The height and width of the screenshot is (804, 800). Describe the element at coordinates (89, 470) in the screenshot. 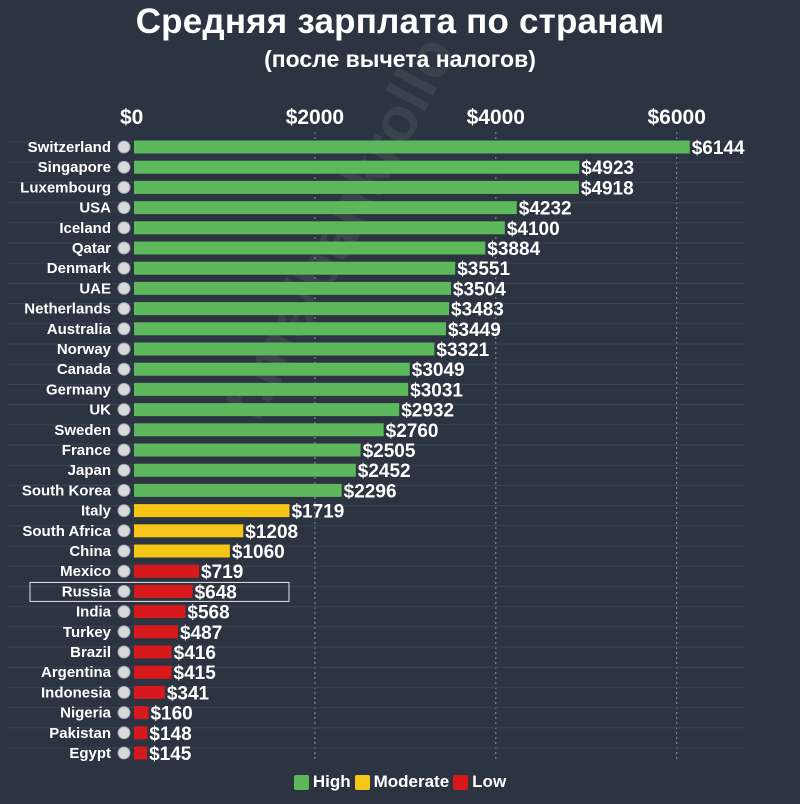

I see `country-label: Japan` at that location.